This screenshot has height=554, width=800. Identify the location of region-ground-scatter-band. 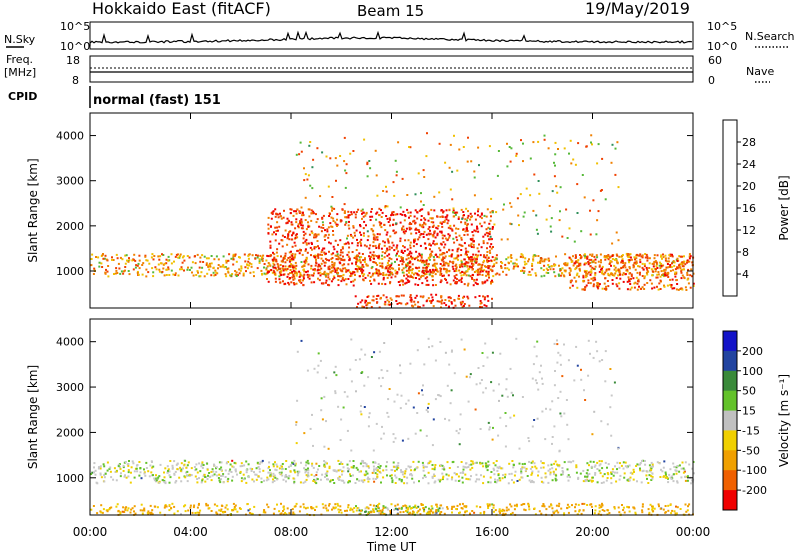
(392, 472).